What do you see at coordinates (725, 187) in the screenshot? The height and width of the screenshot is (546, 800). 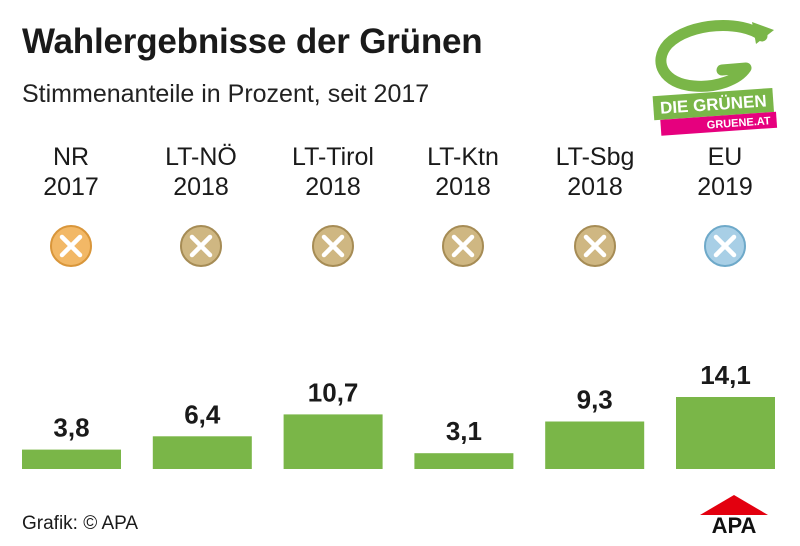 I see `election-year: 2019` at bounding box center [725, 187].